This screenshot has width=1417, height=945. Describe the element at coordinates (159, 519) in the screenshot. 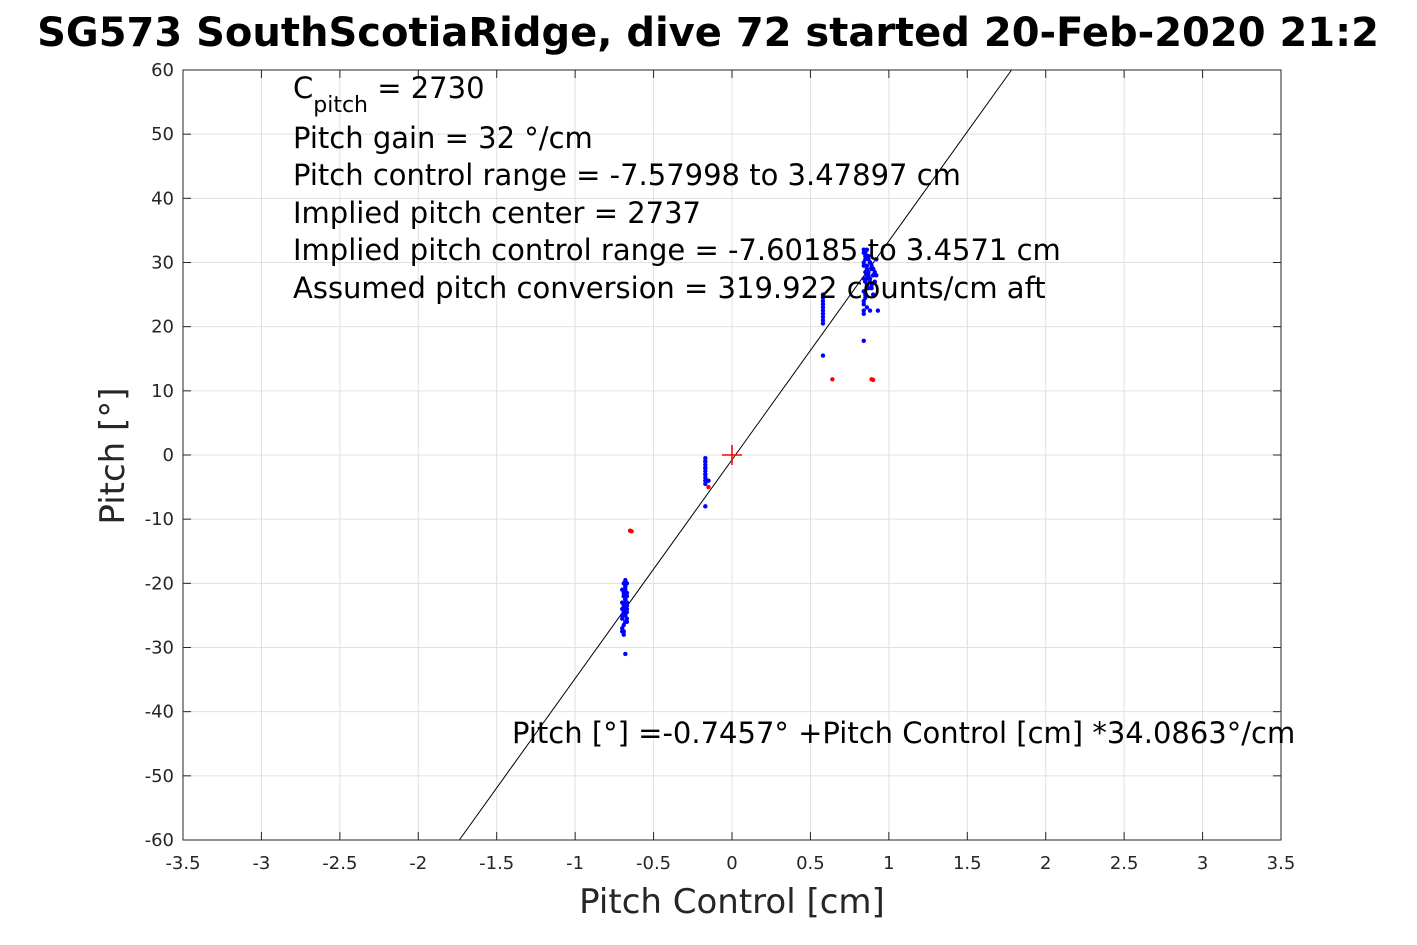

I see `y-tick-label: -10` at that location.